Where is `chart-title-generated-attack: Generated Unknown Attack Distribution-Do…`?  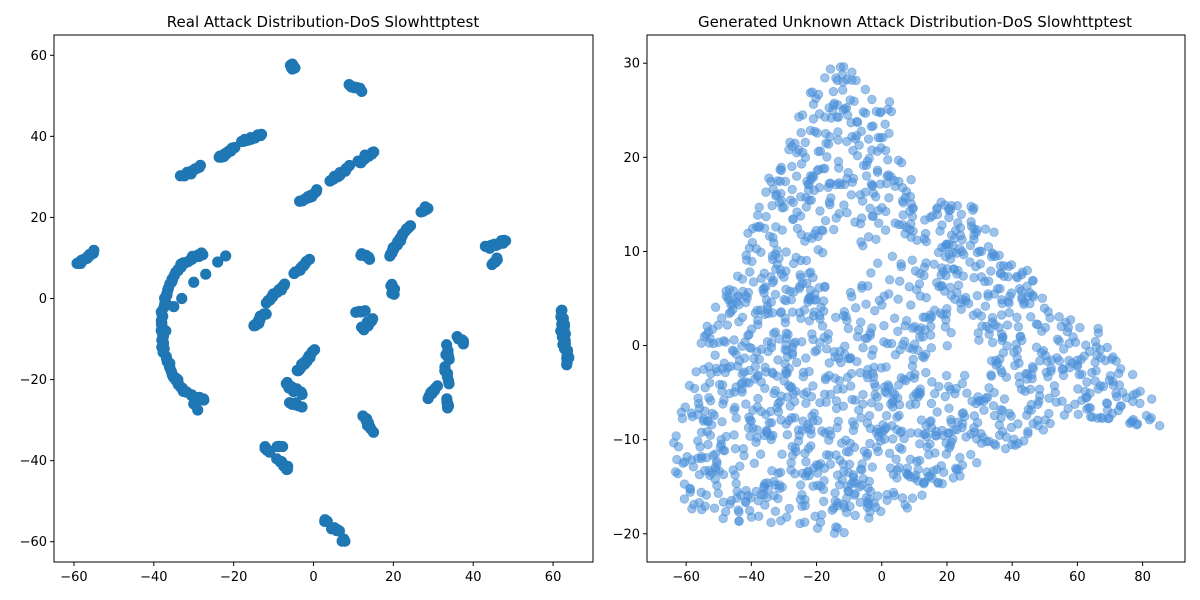
chart-title-generated-attack: Generated Unknown Attack Distribution-Do… is located at coordinates (915, 22).